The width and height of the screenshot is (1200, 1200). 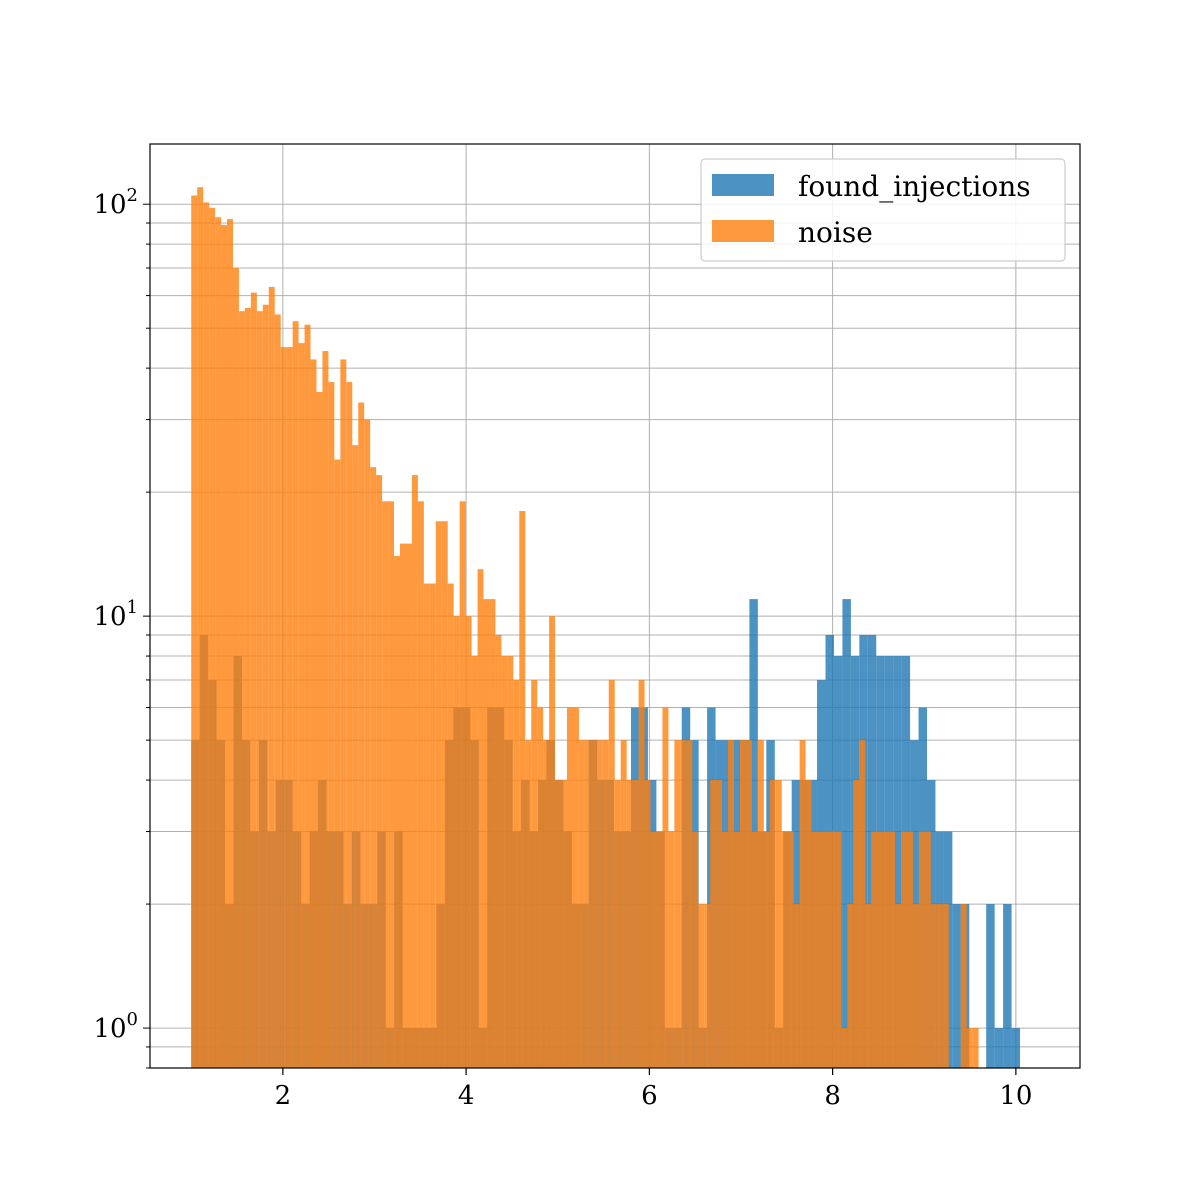 I want to click on y-tick-label: 10², so click(x=115, y=202).